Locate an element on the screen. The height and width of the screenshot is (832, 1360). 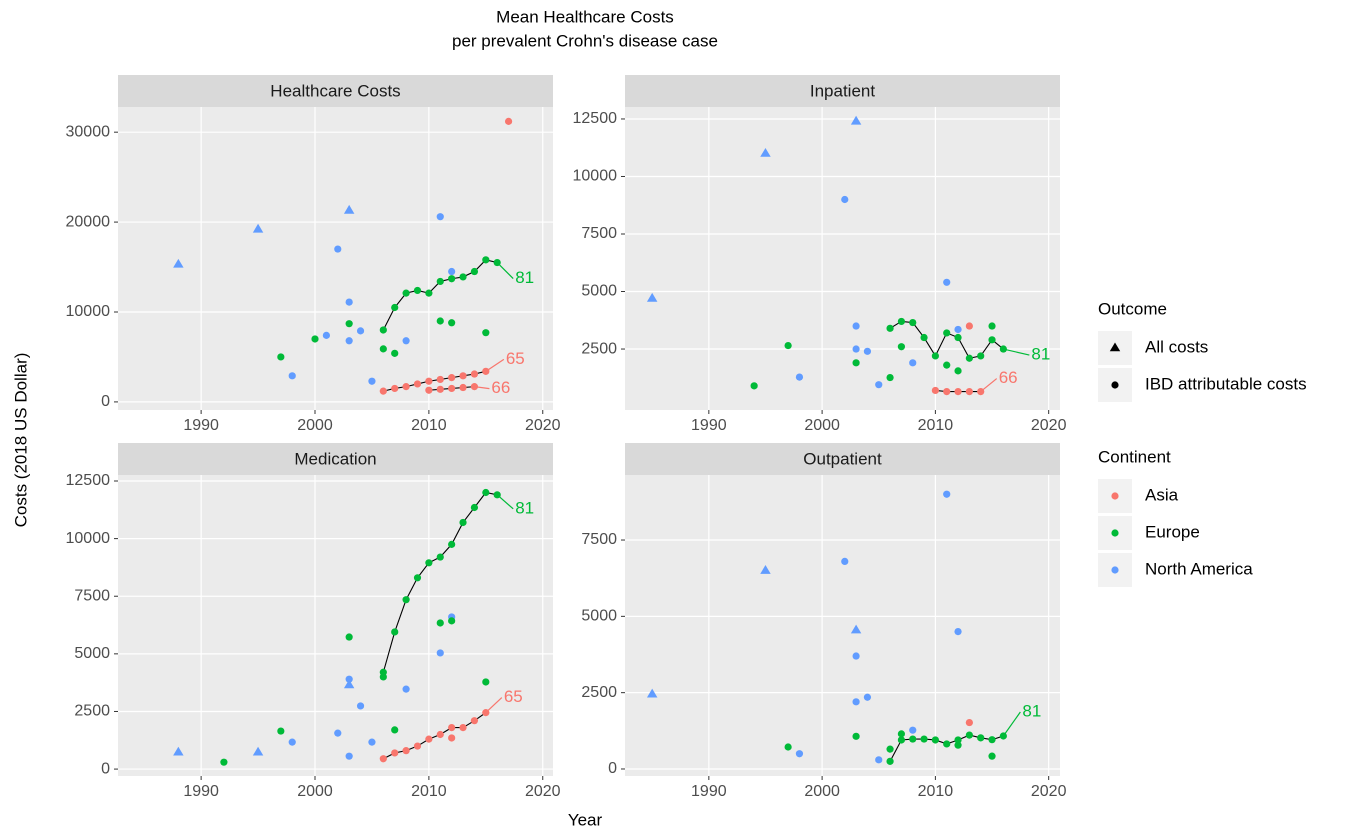
strip-title: Outpatient is located at coordinates (842, 458).